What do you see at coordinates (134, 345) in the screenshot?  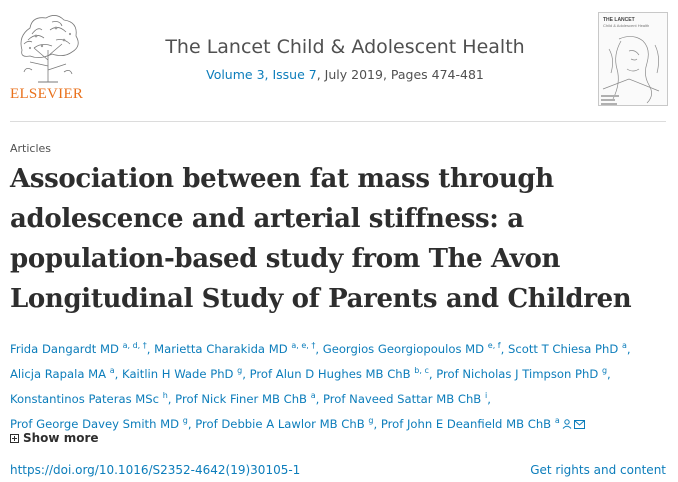 I see `author-affiliation-marker: a, d, †` at bounding box center [134, 345].